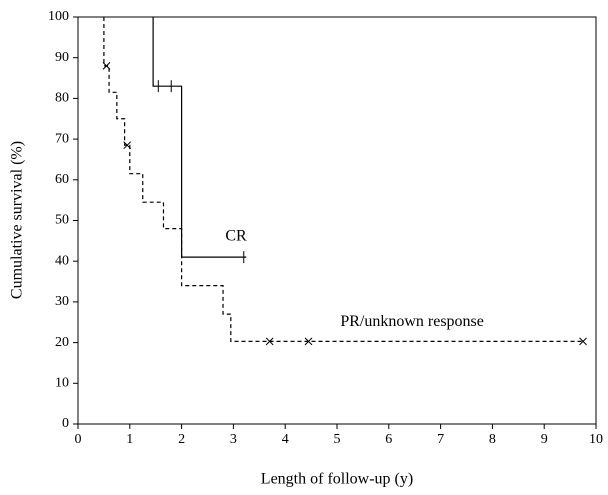 This screenshot has height=495, width=608. I want to click on y-tick-label: 100, so click(58, 16).